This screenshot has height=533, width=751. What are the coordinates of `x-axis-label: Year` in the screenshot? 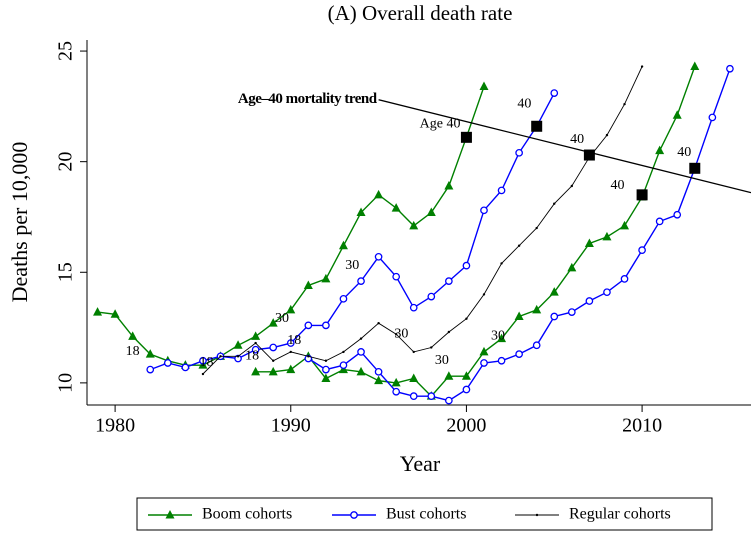 It's located at (420, 463).